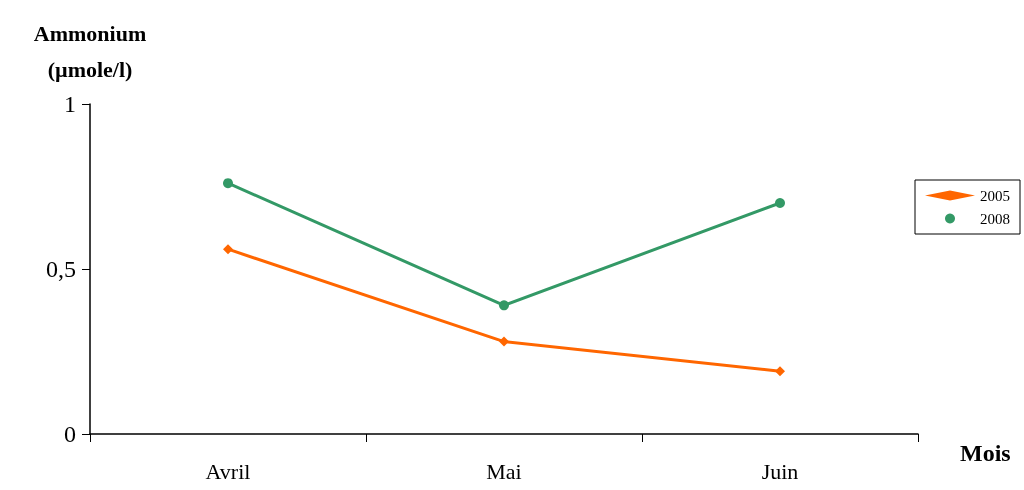  I want to click on y-axis-title: Ammonium (µmole/l), so click(90, 51).